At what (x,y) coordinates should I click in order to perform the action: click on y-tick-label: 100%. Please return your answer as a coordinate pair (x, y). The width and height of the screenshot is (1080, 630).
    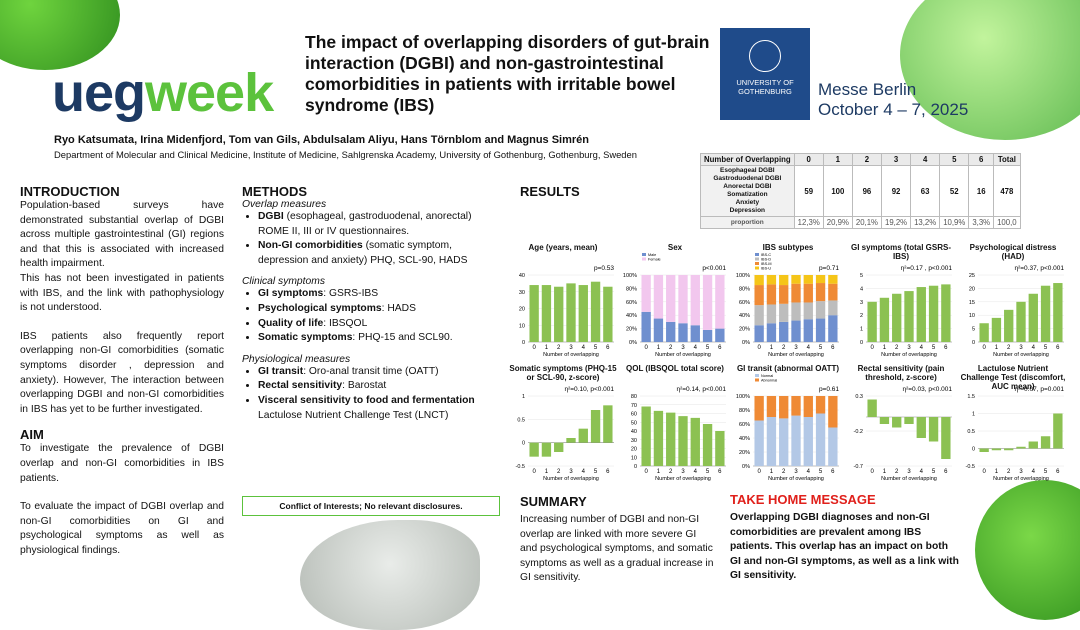
    Looking at the image, I should click on (630, 276).